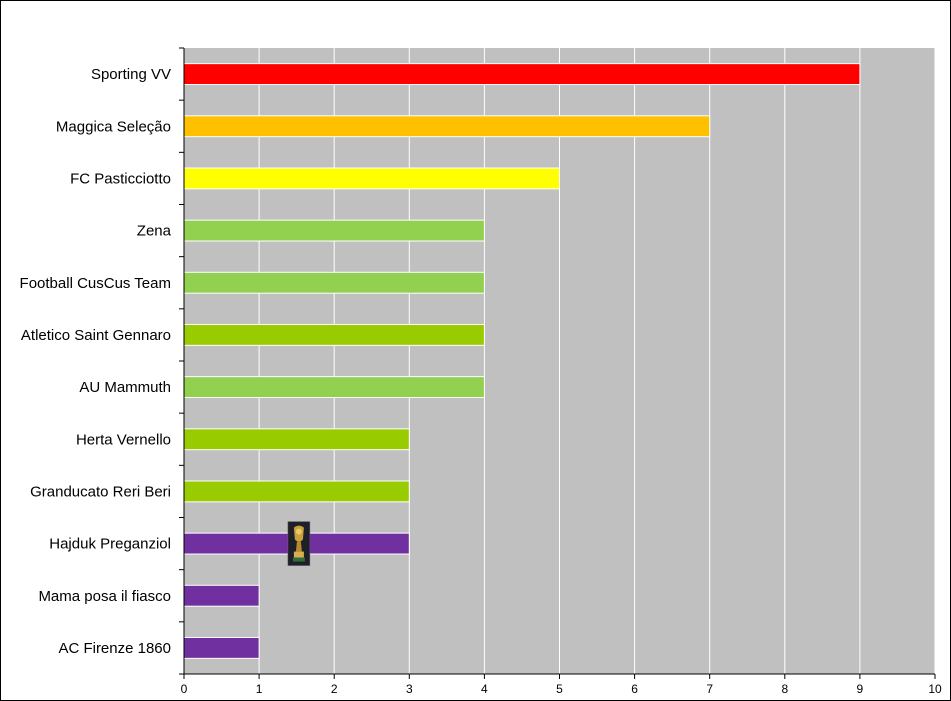 This screenshot has width=951, height=701. I want to click on category-label: Herta Vernello, so click(123, 439).